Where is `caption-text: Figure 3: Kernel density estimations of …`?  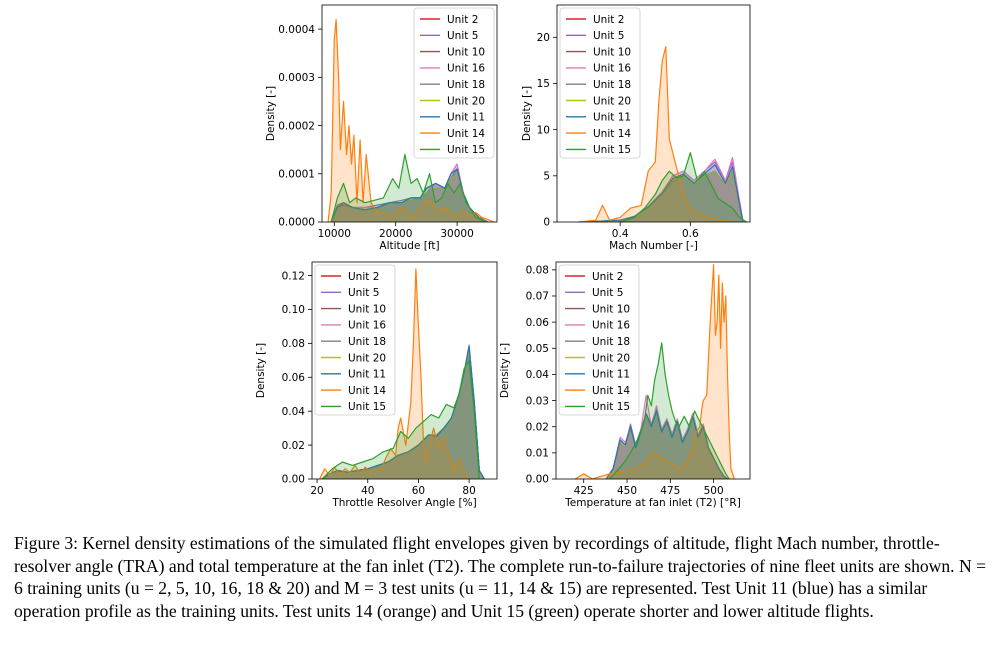 caption-text: Figure 3: Kernel density estimations of … is located at coordinates (500, 577).